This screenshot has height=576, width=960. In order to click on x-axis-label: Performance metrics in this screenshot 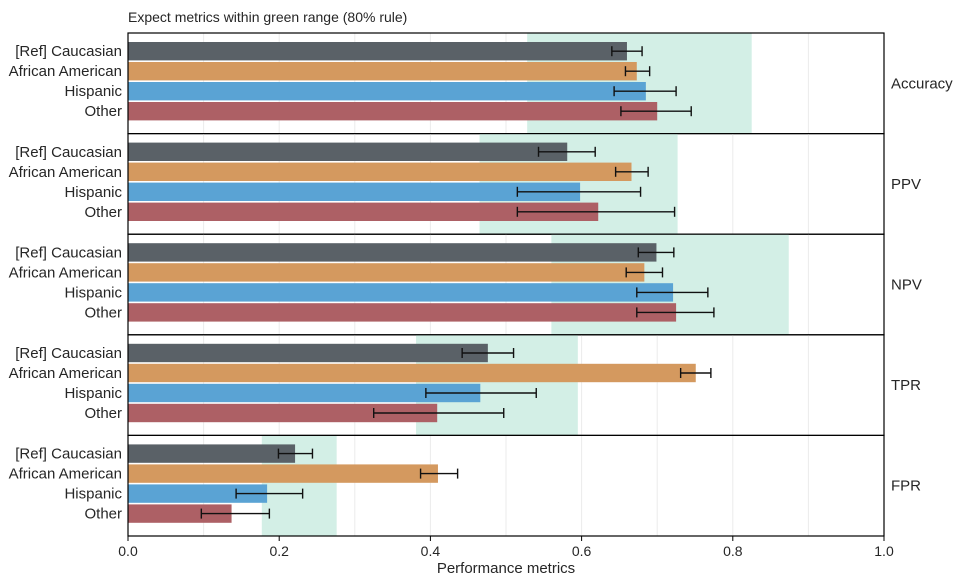, I will do `click(506, 568)`.